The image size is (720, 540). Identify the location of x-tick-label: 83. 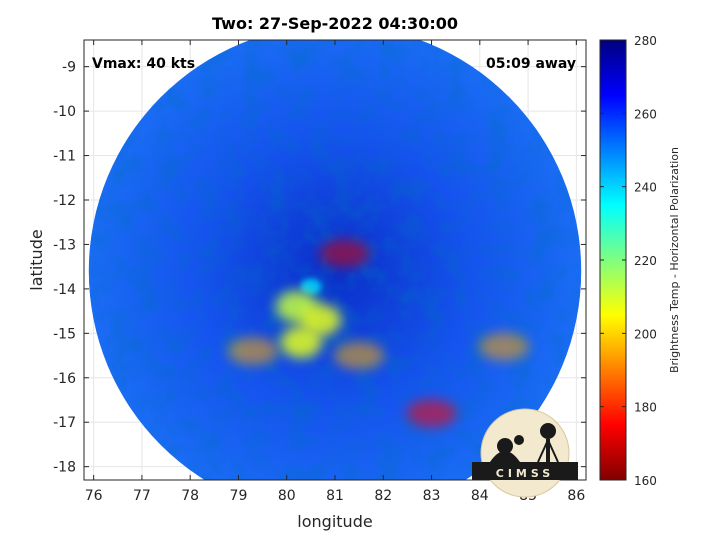
(432, 496).